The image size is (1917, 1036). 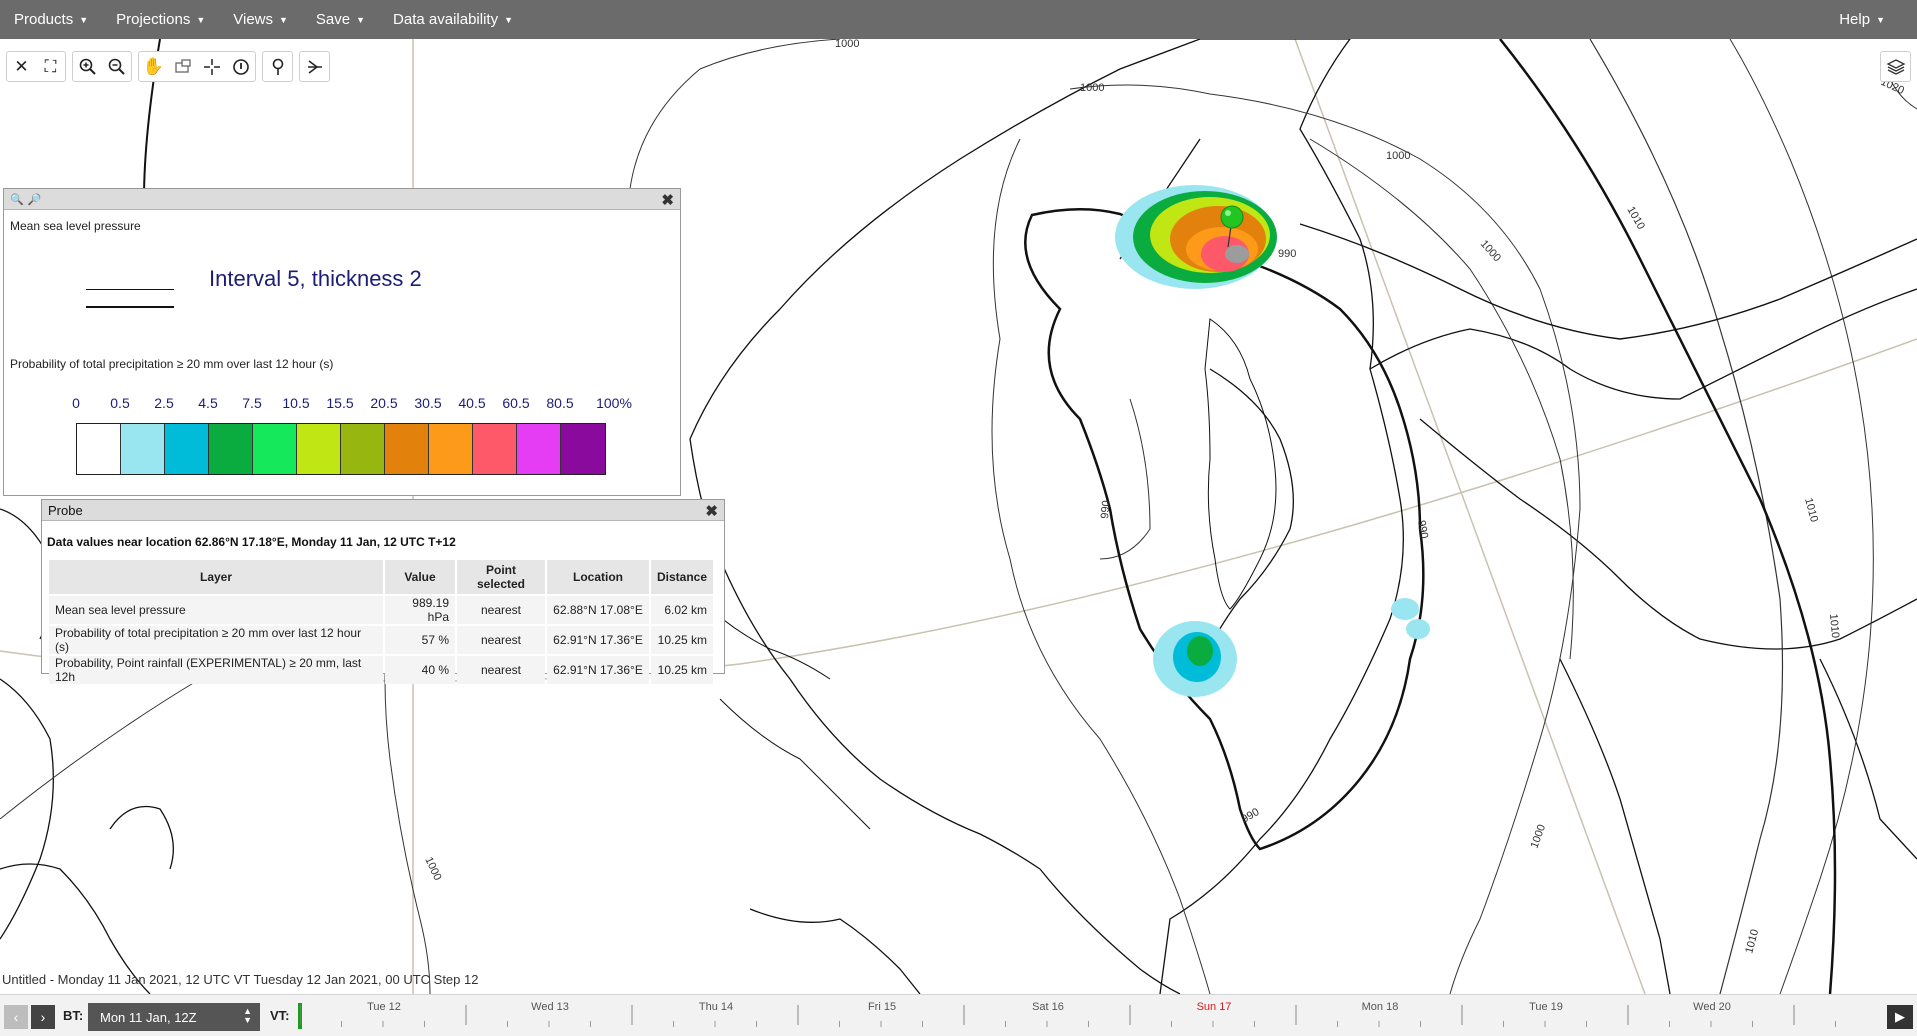 I want to click on close-icon: ✕, so click(x=21, y=66).